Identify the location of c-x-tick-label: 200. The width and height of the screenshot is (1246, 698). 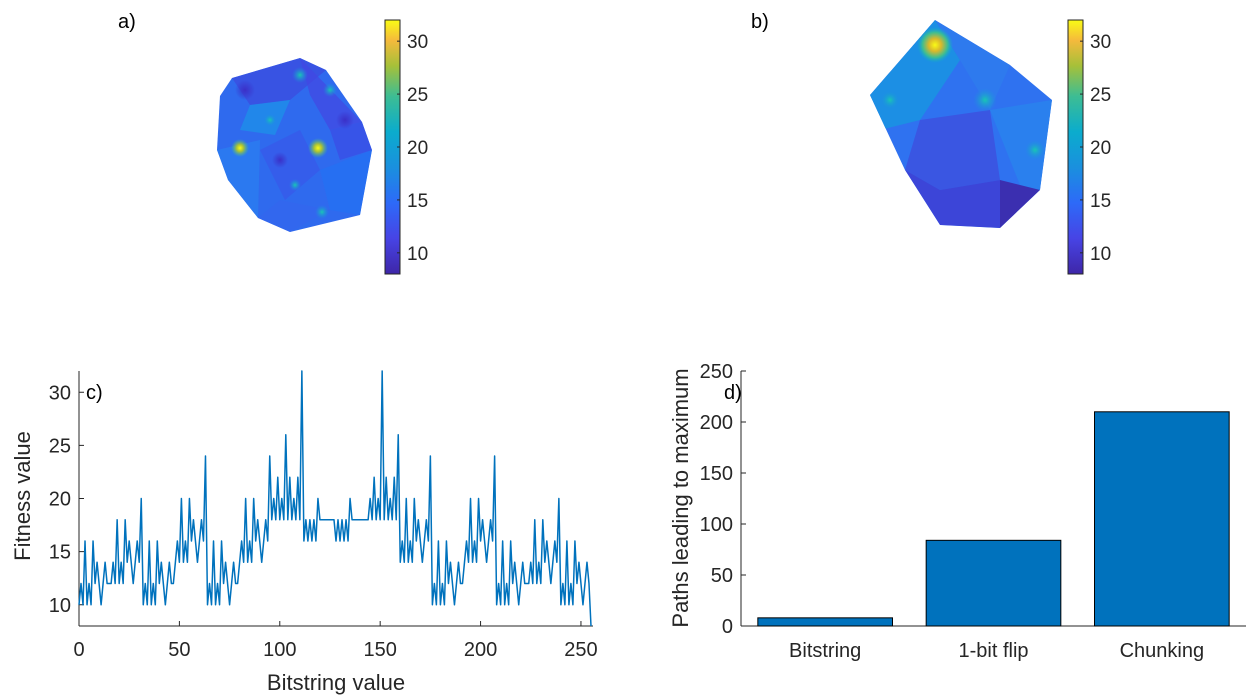
(480, 650).